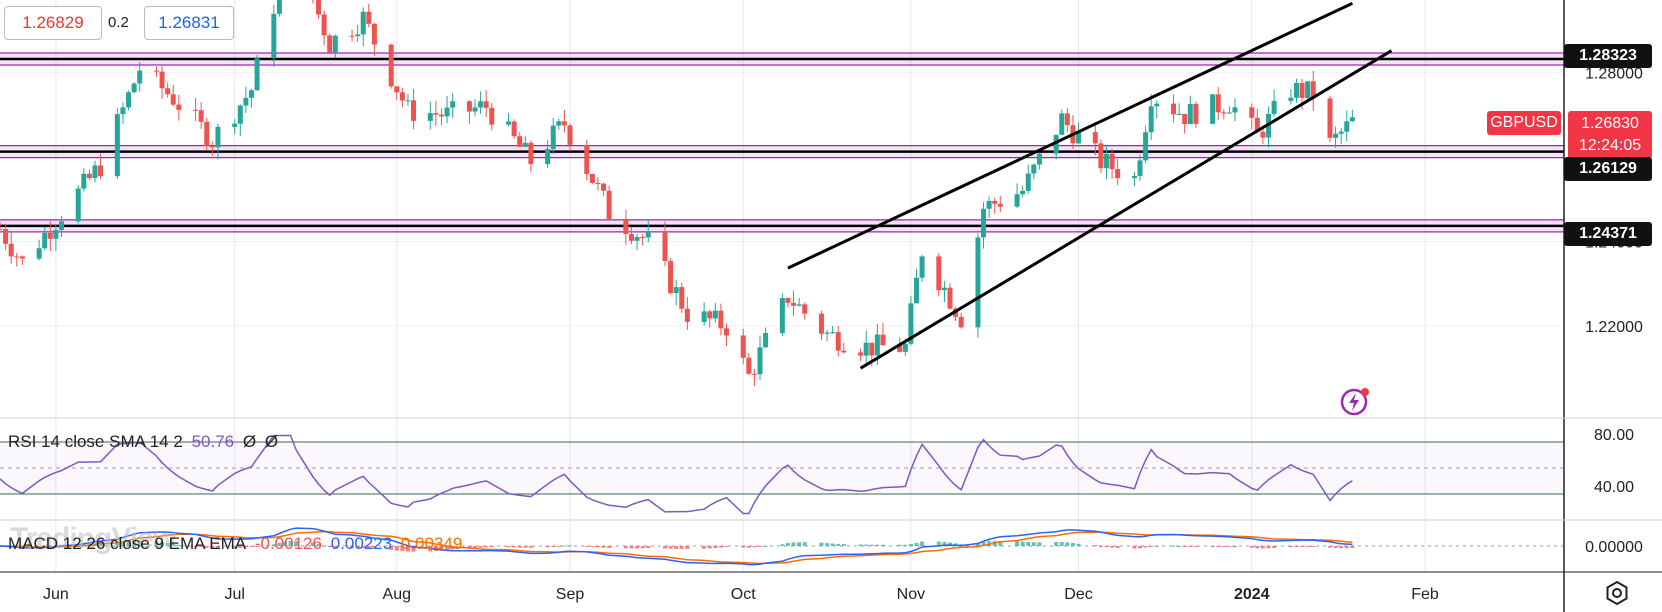 This screenshot has height=612, width=1662. Describe the element at coordinates (271, 441) in the screenshot. I see `rsi-extra-2: Ø` at that location.